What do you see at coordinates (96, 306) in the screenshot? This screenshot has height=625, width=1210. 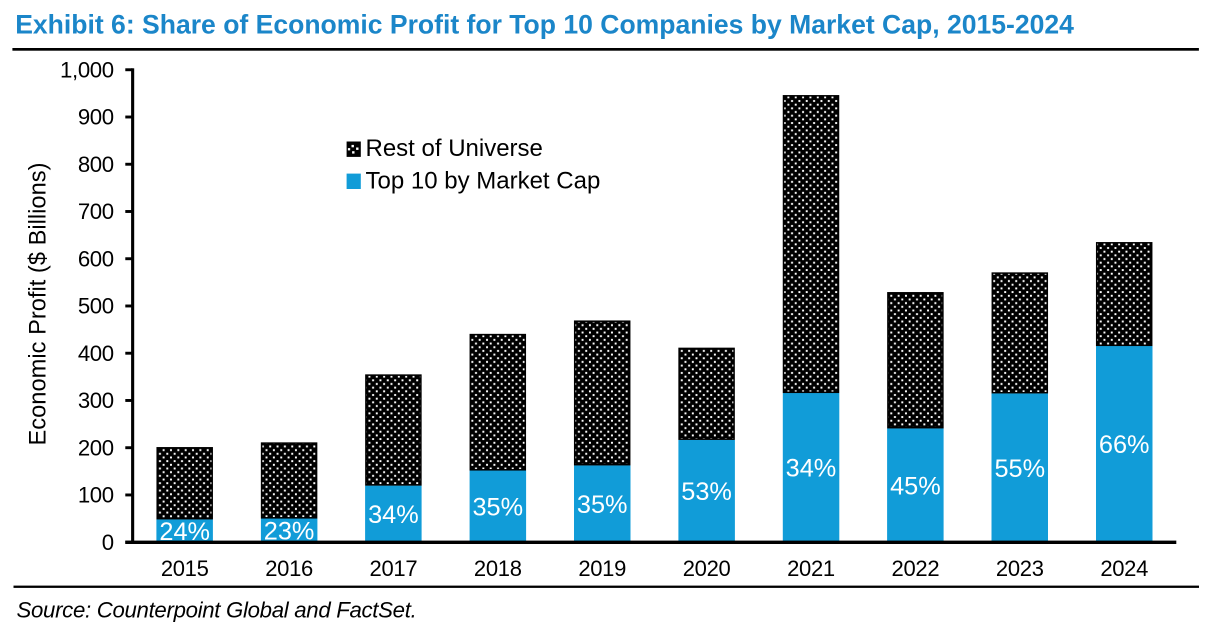 I see `svg-text: 500` at bounding box center [96, 306].